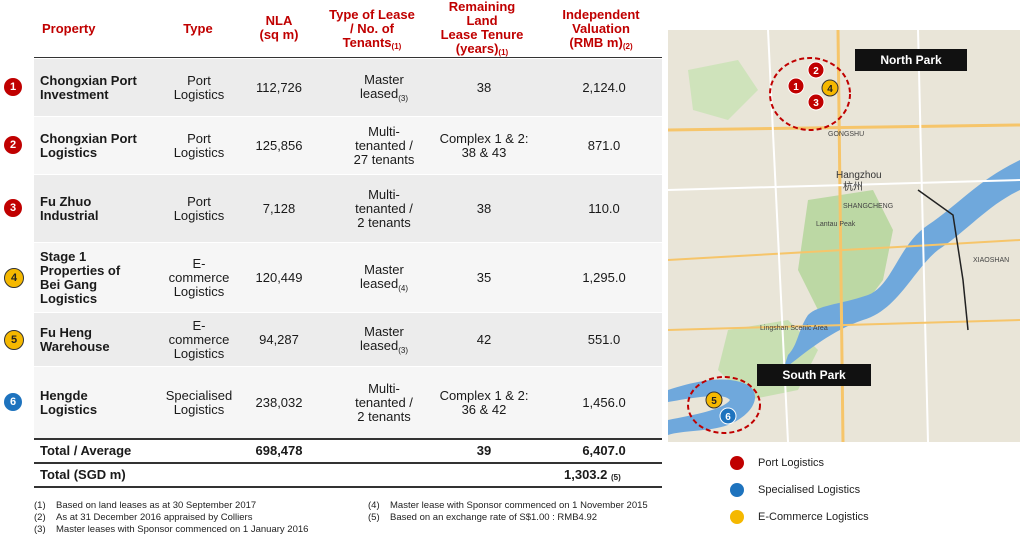  I want to click on map-place-shangcheng: SHANGCHENG, so click(868, 206).